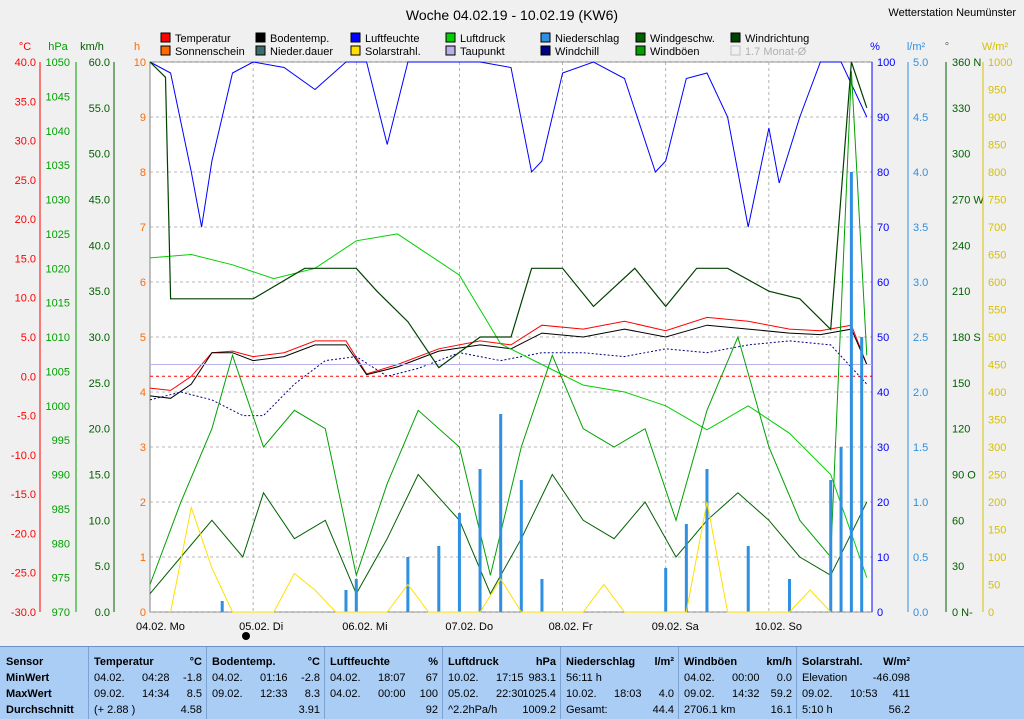 The width and height of the screenshot is (1024, 719). What do you see at coordinates (883, 393) in the screenshot?
I see `humidity-tick: 40` at bounding box center [883, 393].